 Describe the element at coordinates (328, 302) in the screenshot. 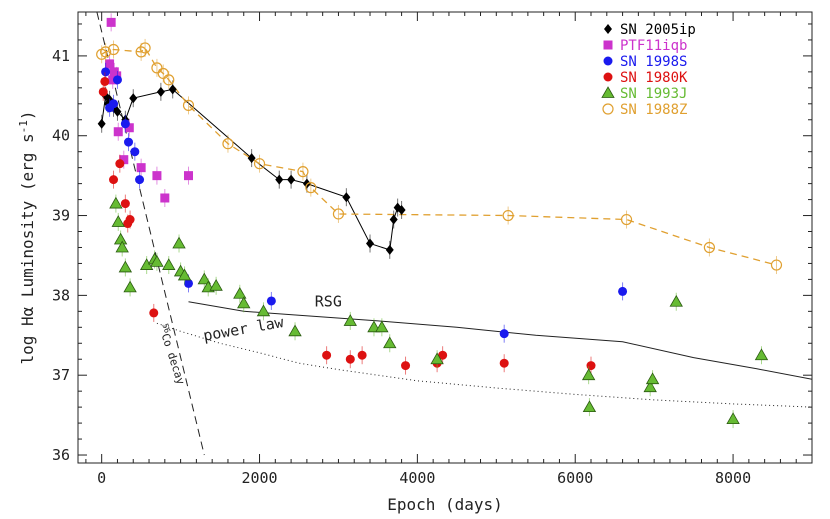

I see `rsg-label: RSG` at that location.